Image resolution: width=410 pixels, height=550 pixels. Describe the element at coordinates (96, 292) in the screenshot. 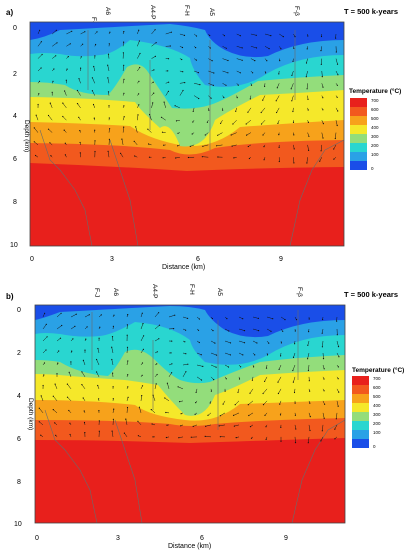

I see `well-label-fj: F-J` at that location.